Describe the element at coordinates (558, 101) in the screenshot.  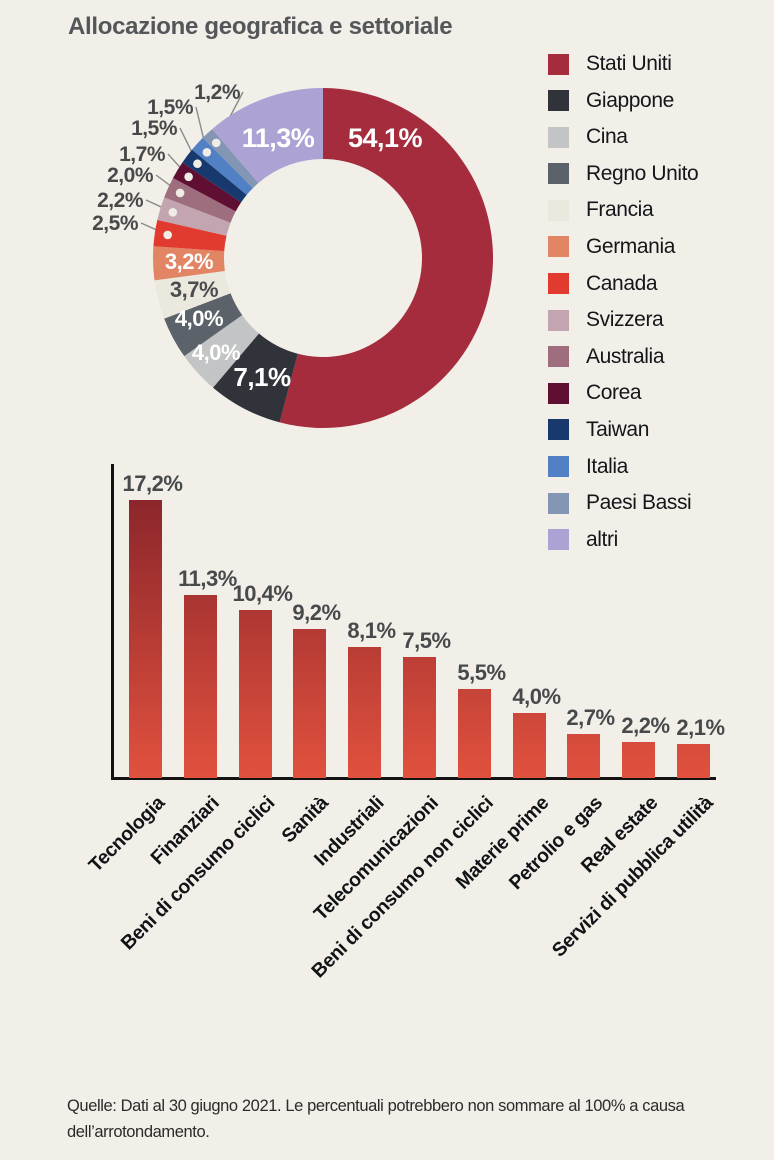
I see `legend-swatch-giappone` at that location.